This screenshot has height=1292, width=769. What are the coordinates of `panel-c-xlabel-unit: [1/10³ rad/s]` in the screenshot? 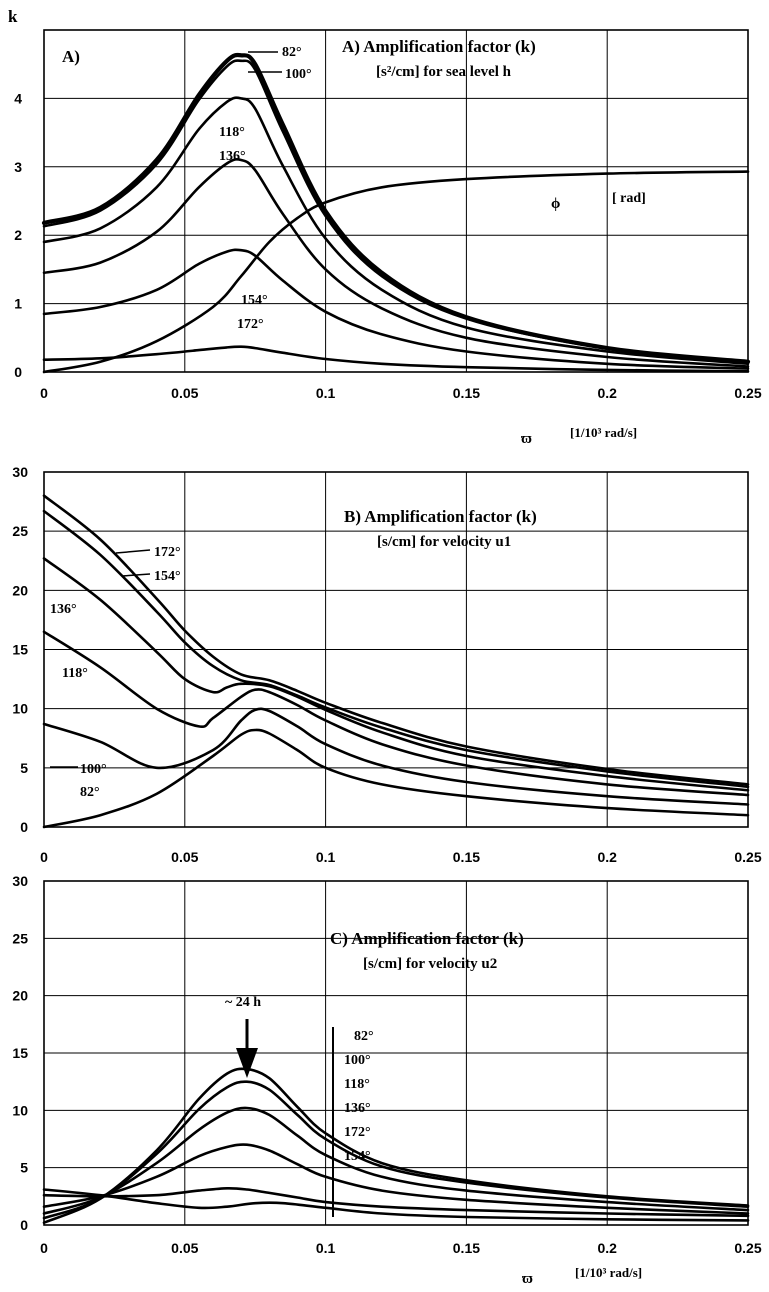 It's located at (608, 1272).